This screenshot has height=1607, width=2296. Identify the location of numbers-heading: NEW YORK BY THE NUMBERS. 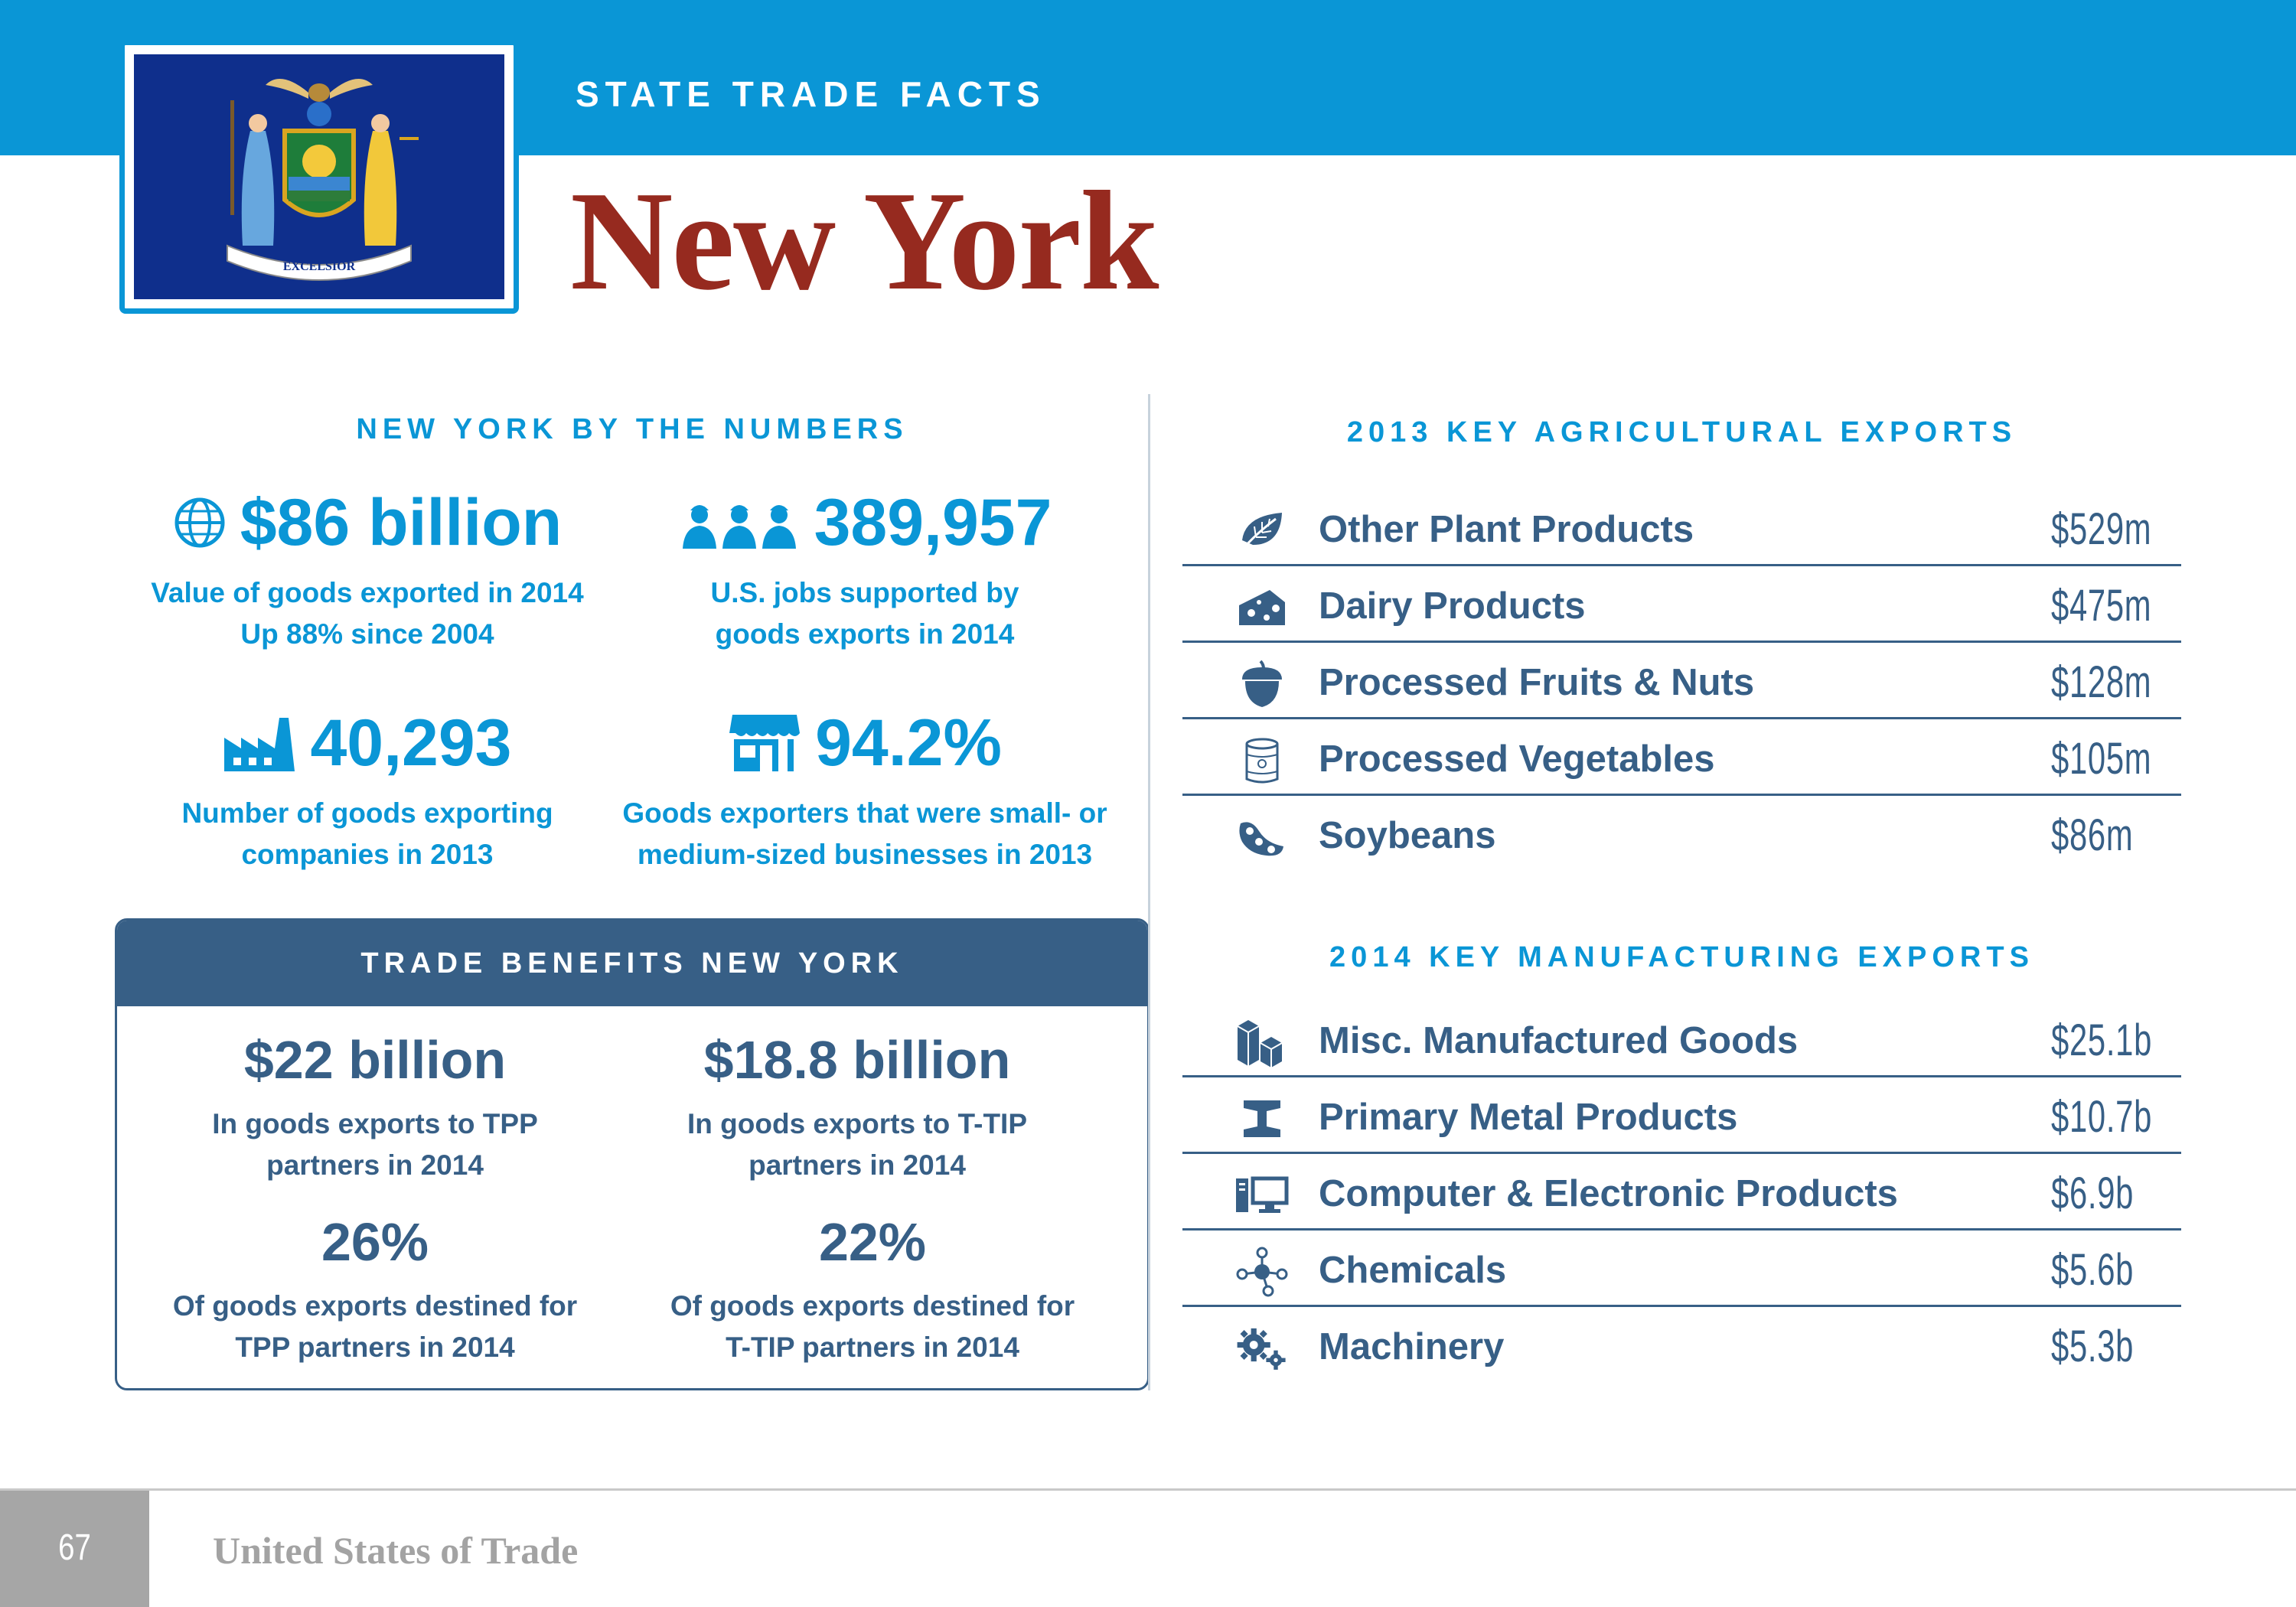
(632, 429).